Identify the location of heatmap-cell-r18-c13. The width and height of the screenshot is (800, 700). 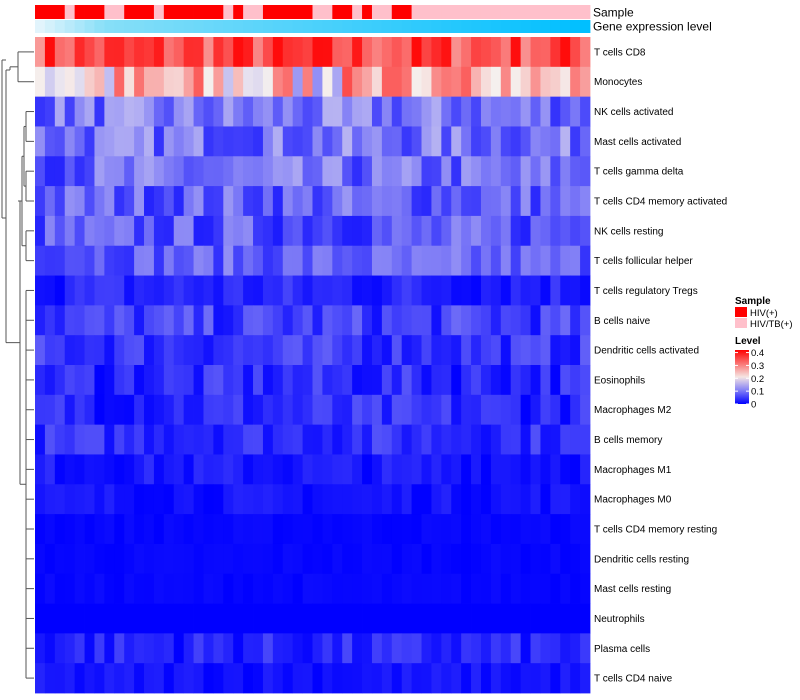
(169, 588).